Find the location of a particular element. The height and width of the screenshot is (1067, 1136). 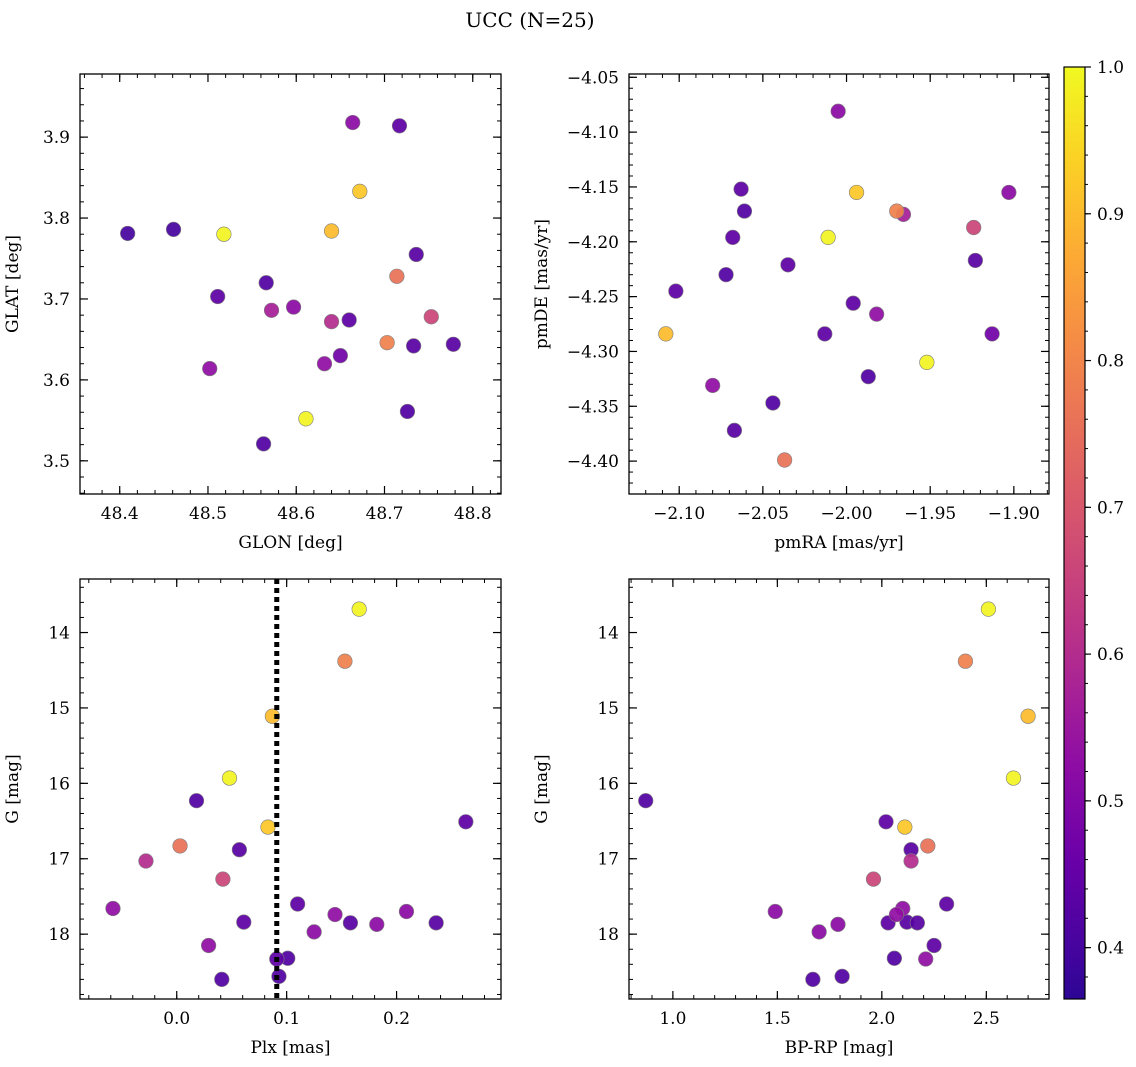

x-axis-label: Plx [mas] is located at coordinates (290, 1048).